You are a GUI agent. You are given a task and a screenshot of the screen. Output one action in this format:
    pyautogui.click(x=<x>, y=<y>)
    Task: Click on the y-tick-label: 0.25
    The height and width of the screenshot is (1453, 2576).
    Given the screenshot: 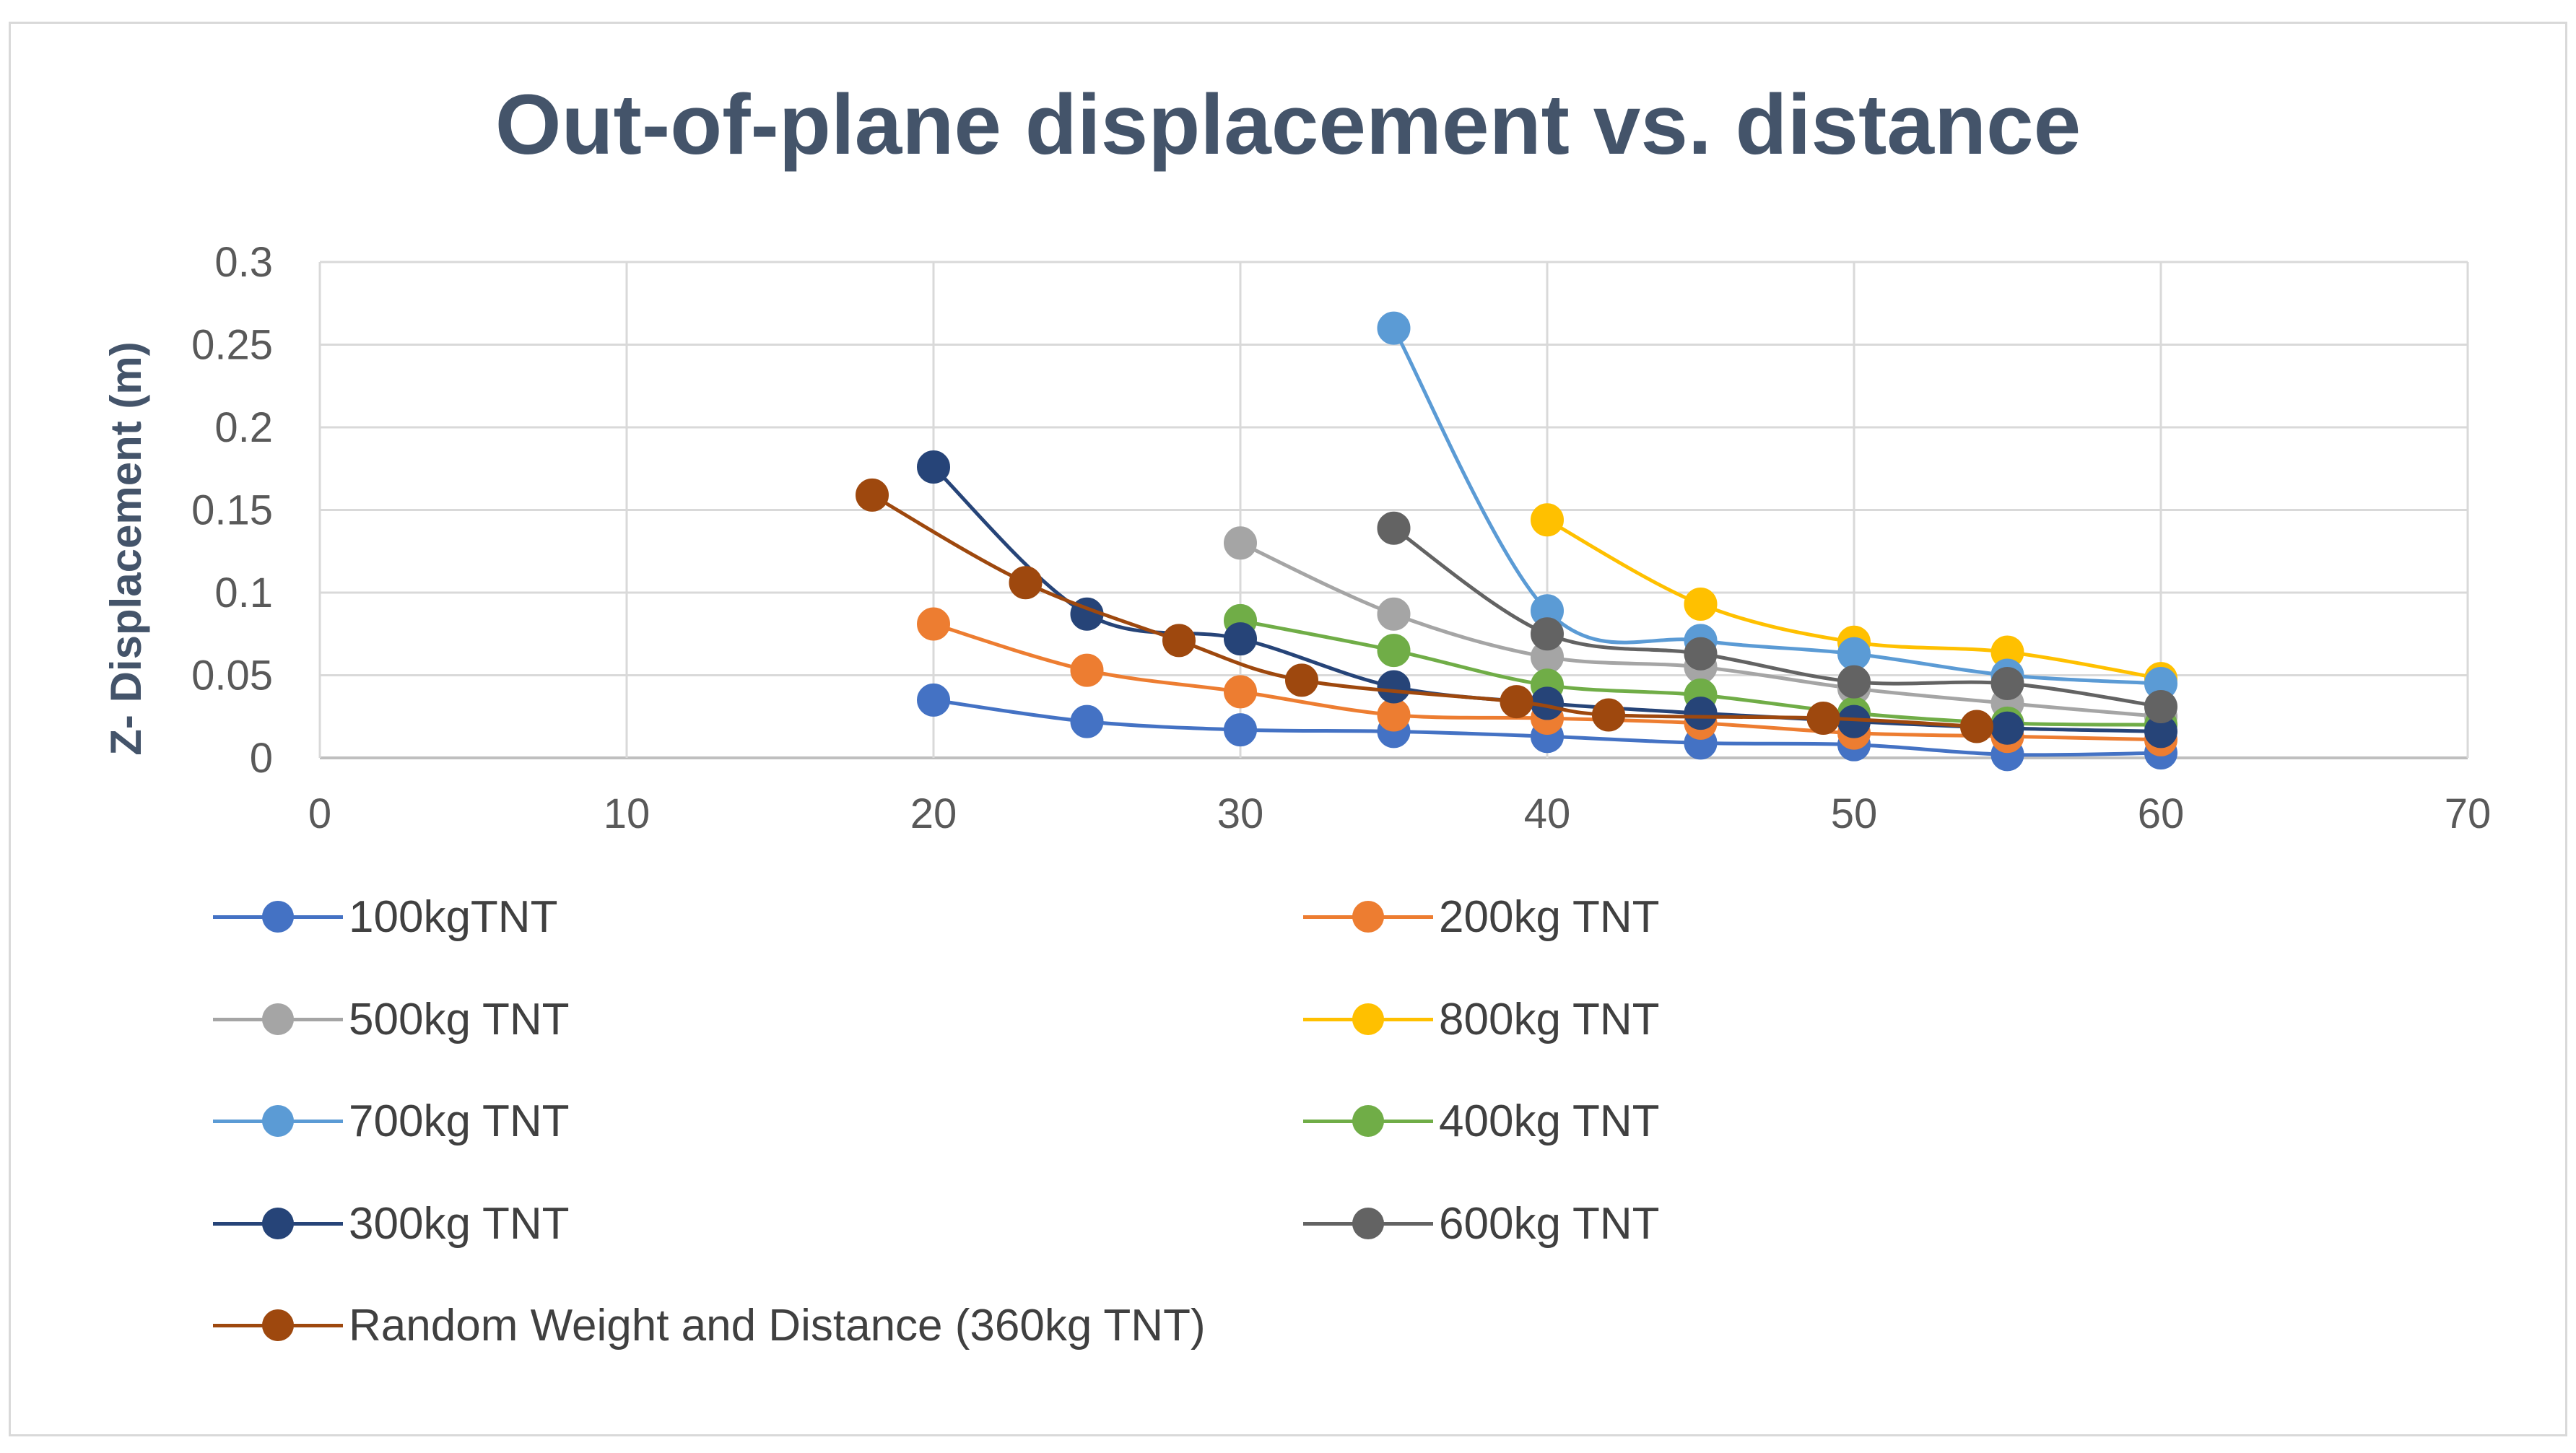 What is the action you would take?
    pyautogui.click(x=232, y=345)
    